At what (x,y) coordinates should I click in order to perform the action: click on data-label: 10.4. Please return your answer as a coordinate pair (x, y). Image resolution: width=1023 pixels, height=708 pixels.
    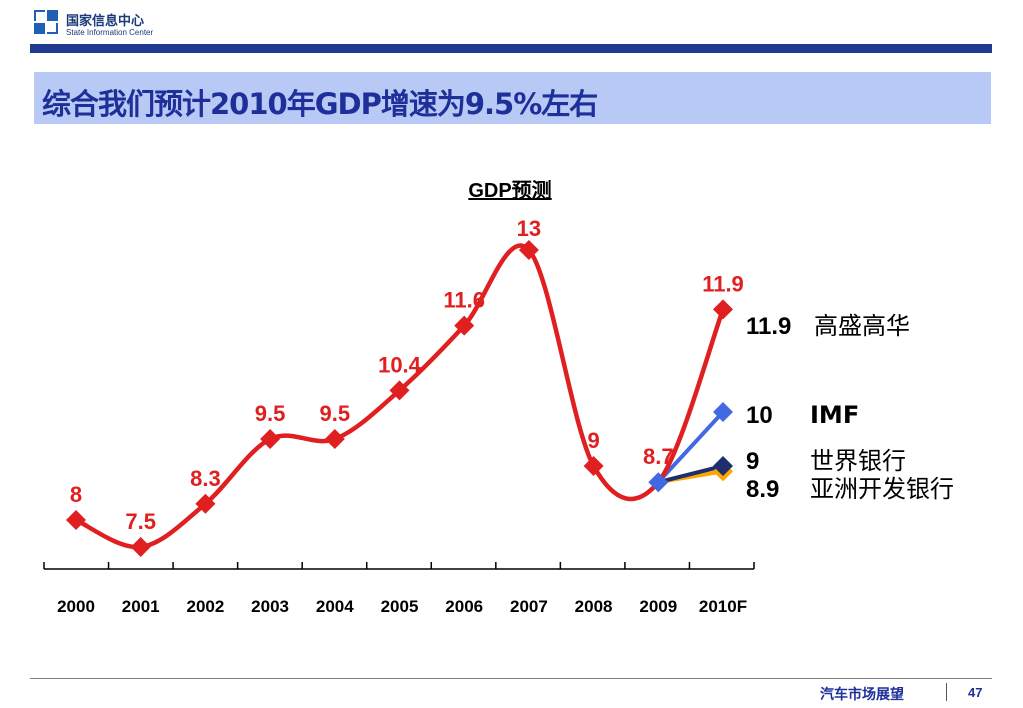
    Looking at the image, I should click on (400, 364).